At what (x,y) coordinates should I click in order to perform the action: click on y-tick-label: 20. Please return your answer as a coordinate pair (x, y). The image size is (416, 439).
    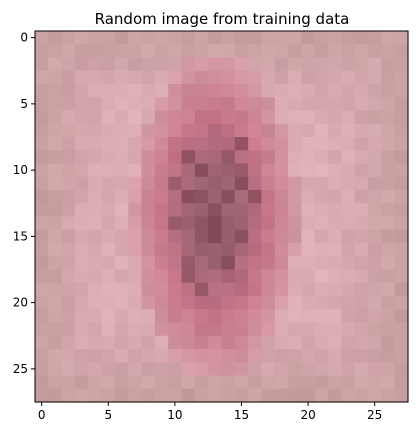
    Looking at the image, I should click on (20, 303).